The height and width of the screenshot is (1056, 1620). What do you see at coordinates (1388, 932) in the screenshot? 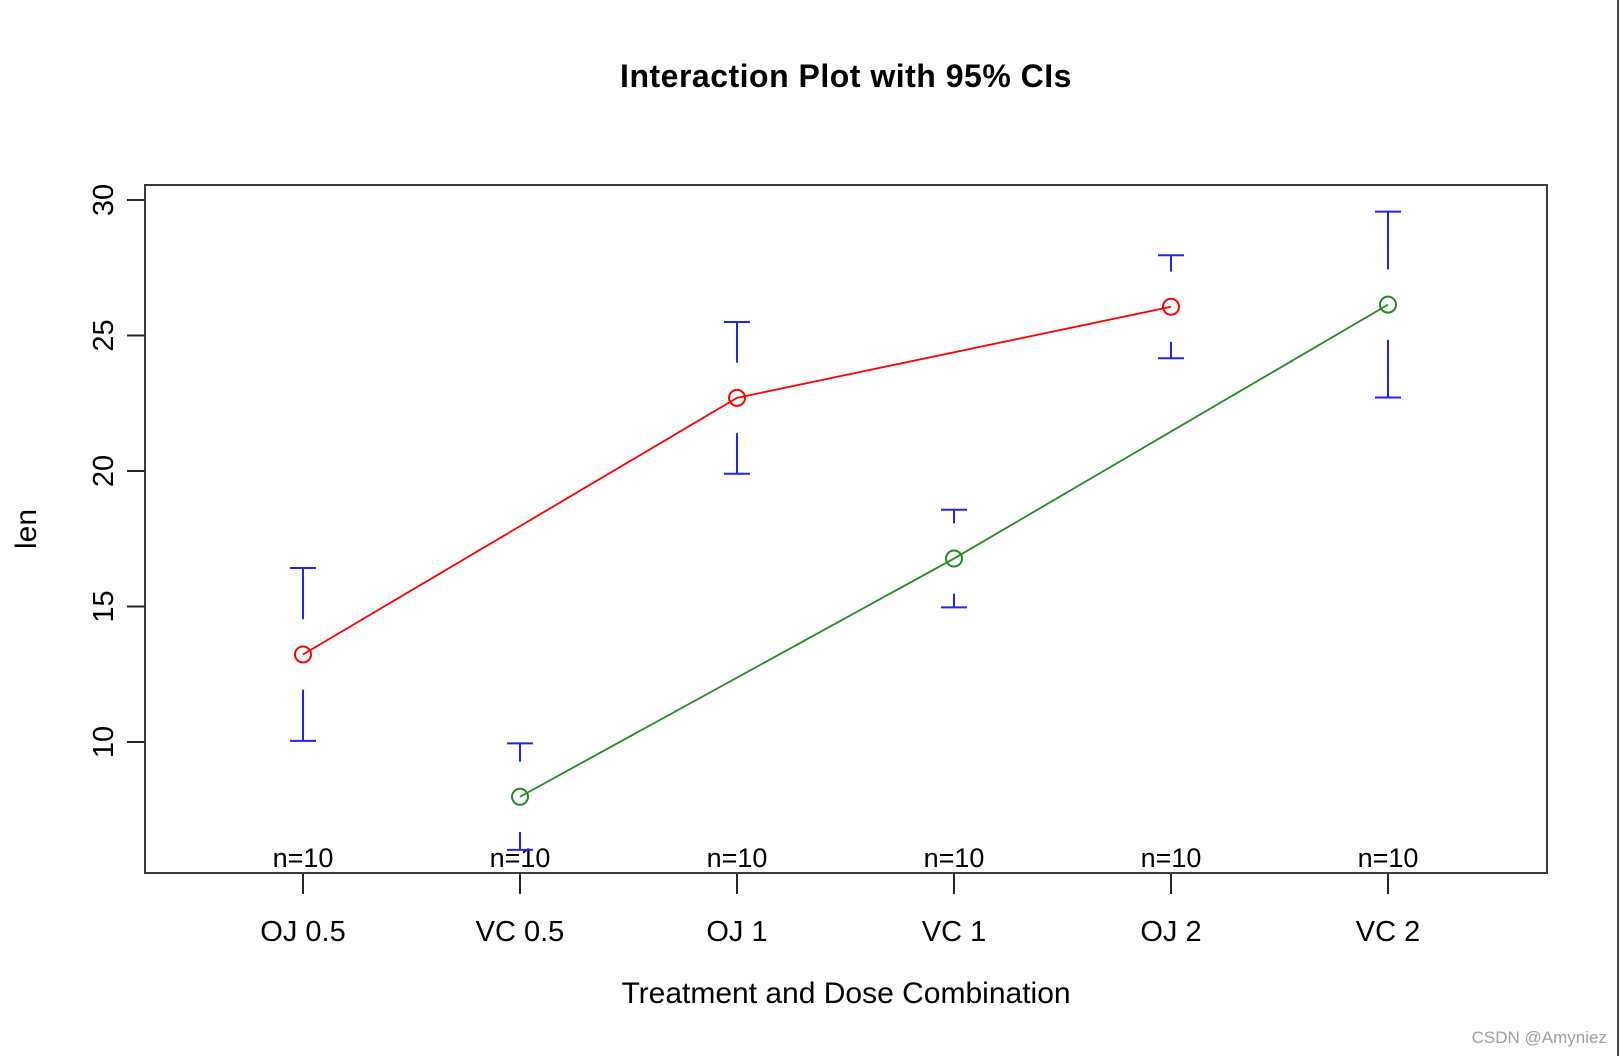
I see `x-tick-label: VC 2` at bounding box center [1388, 932].